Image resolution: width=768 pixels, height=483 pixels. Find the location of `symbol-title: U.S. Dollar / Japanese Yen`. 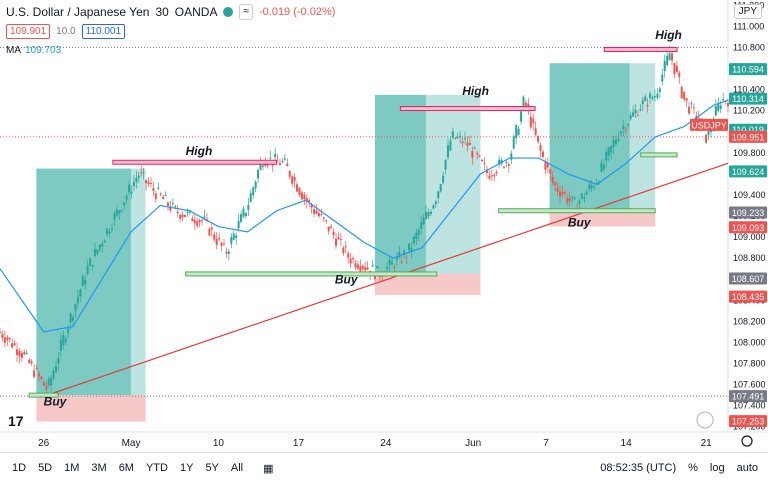

symbol-title: U.S. Dollar / Japanese Yen is located at coordinates (78, 12).